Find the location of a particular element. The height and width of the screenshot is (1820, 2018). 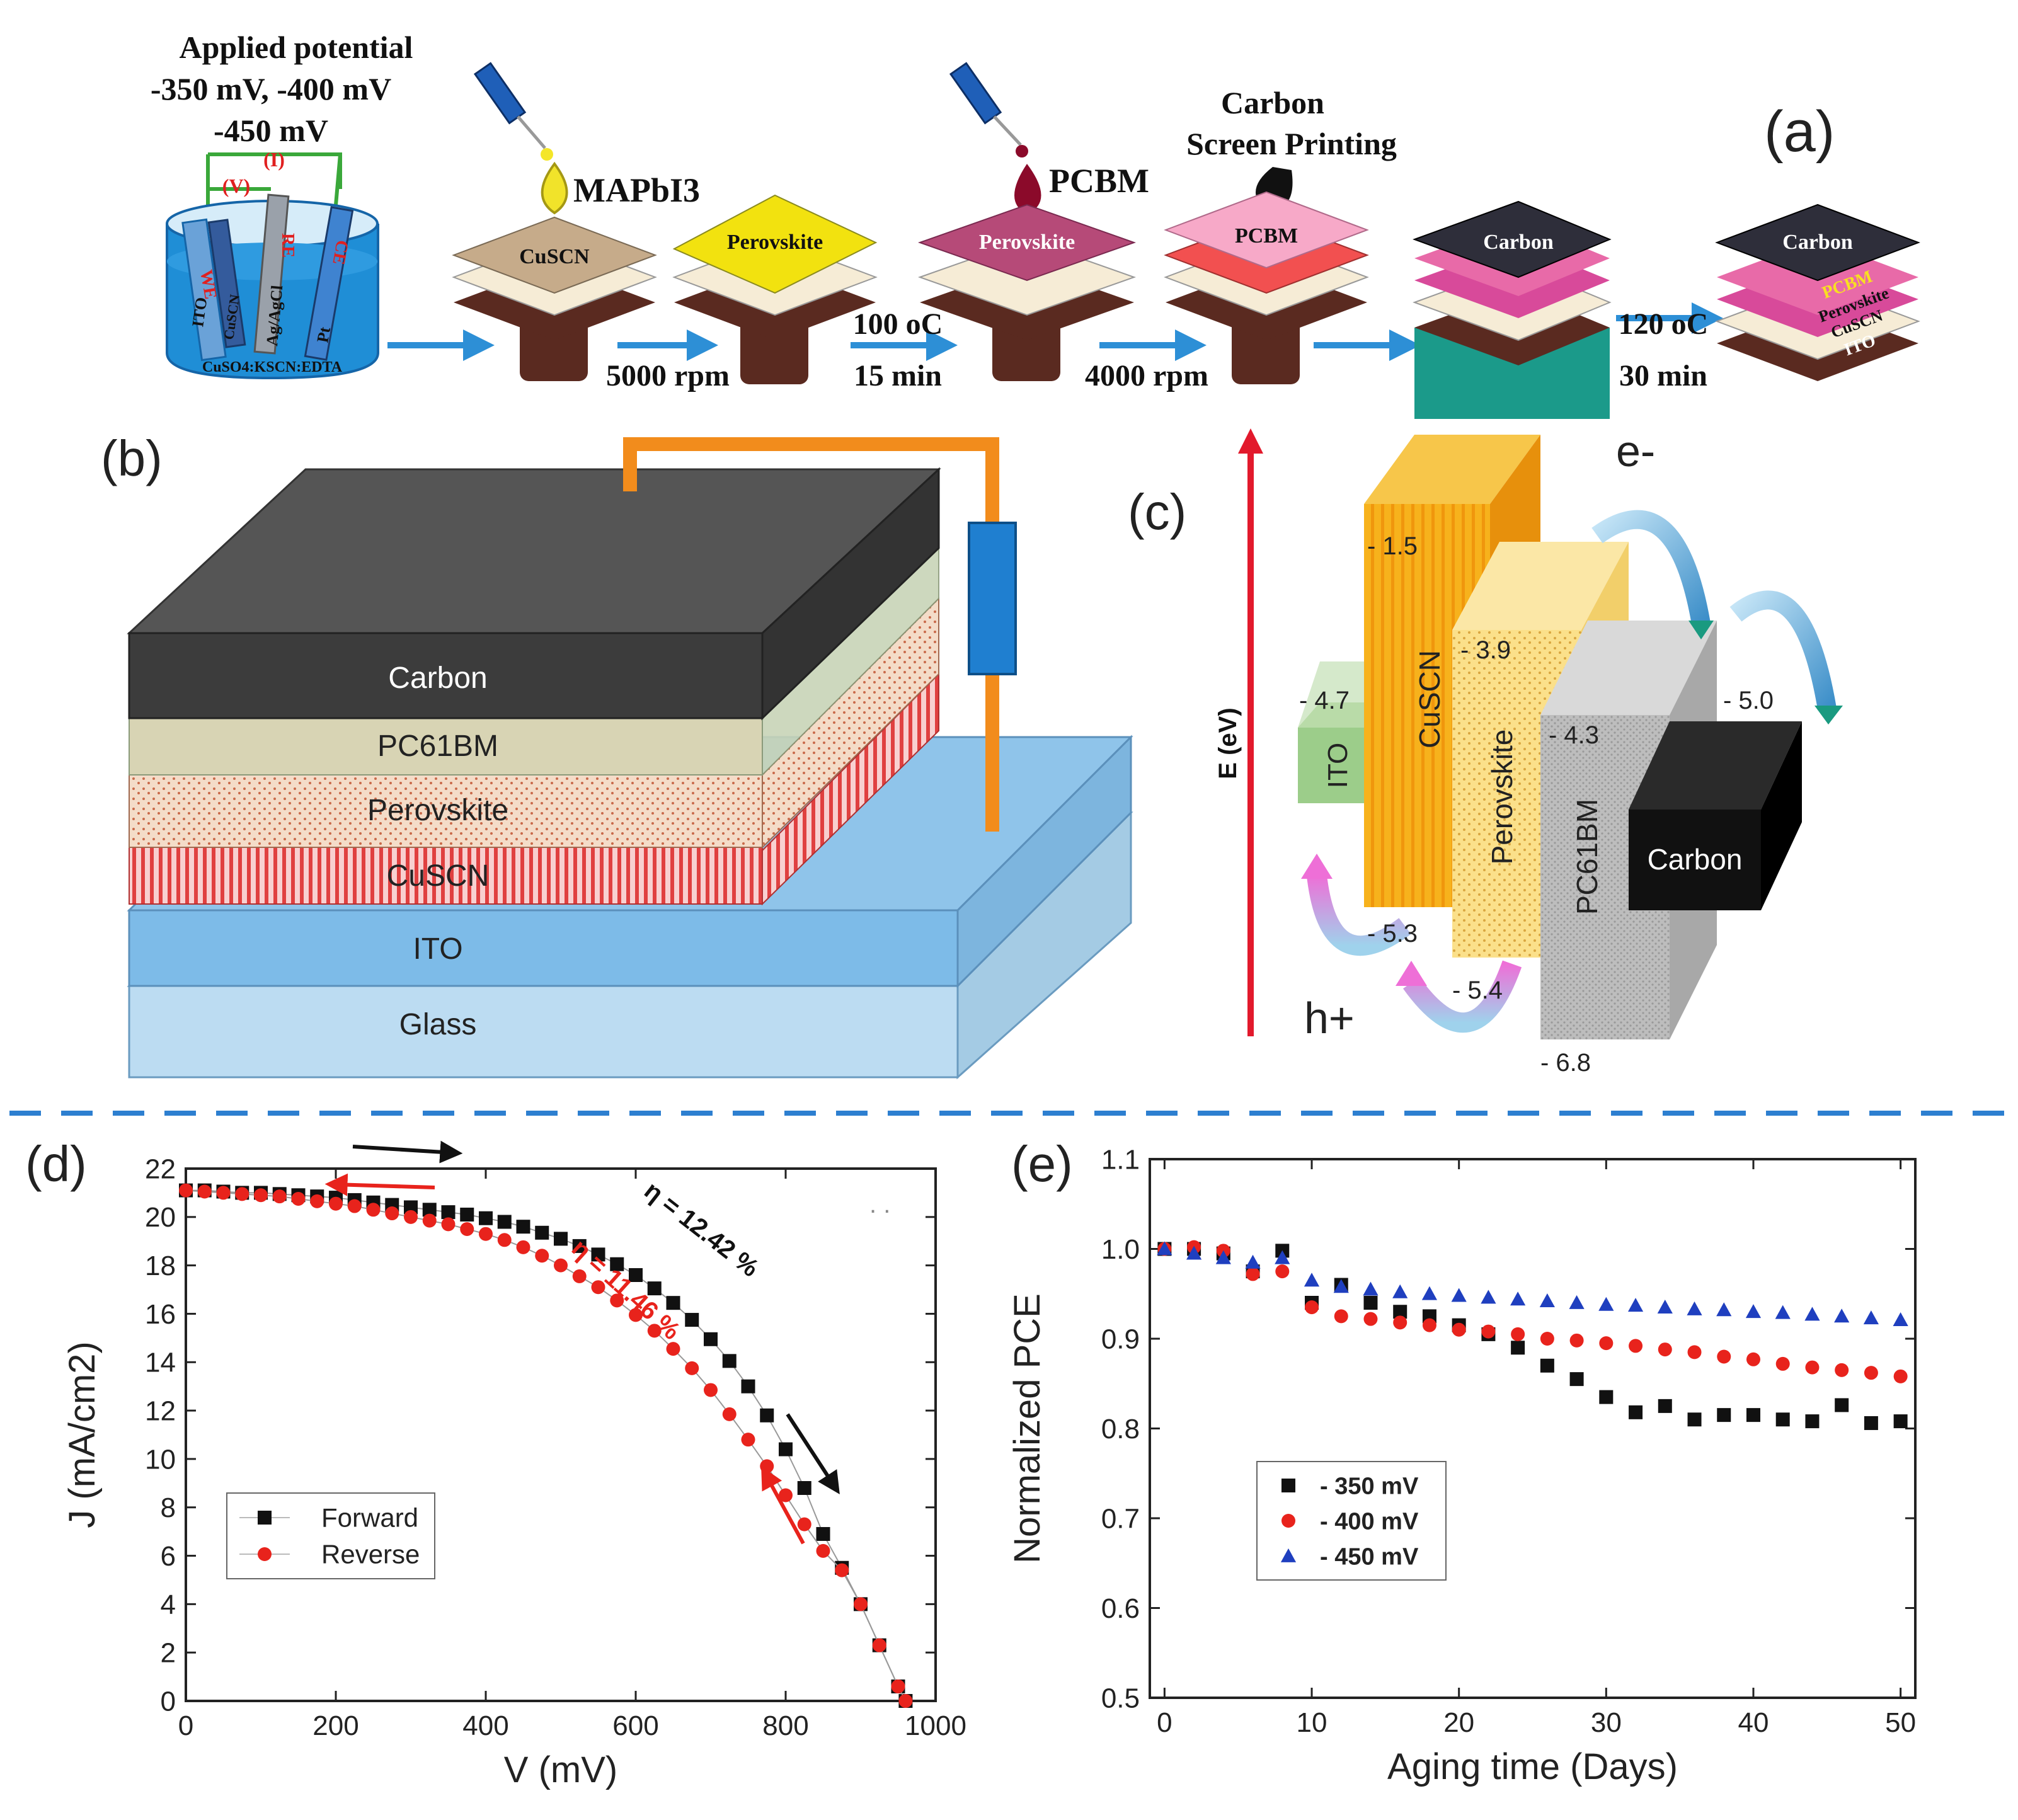

series-line is located at coordinates (546, 1445).